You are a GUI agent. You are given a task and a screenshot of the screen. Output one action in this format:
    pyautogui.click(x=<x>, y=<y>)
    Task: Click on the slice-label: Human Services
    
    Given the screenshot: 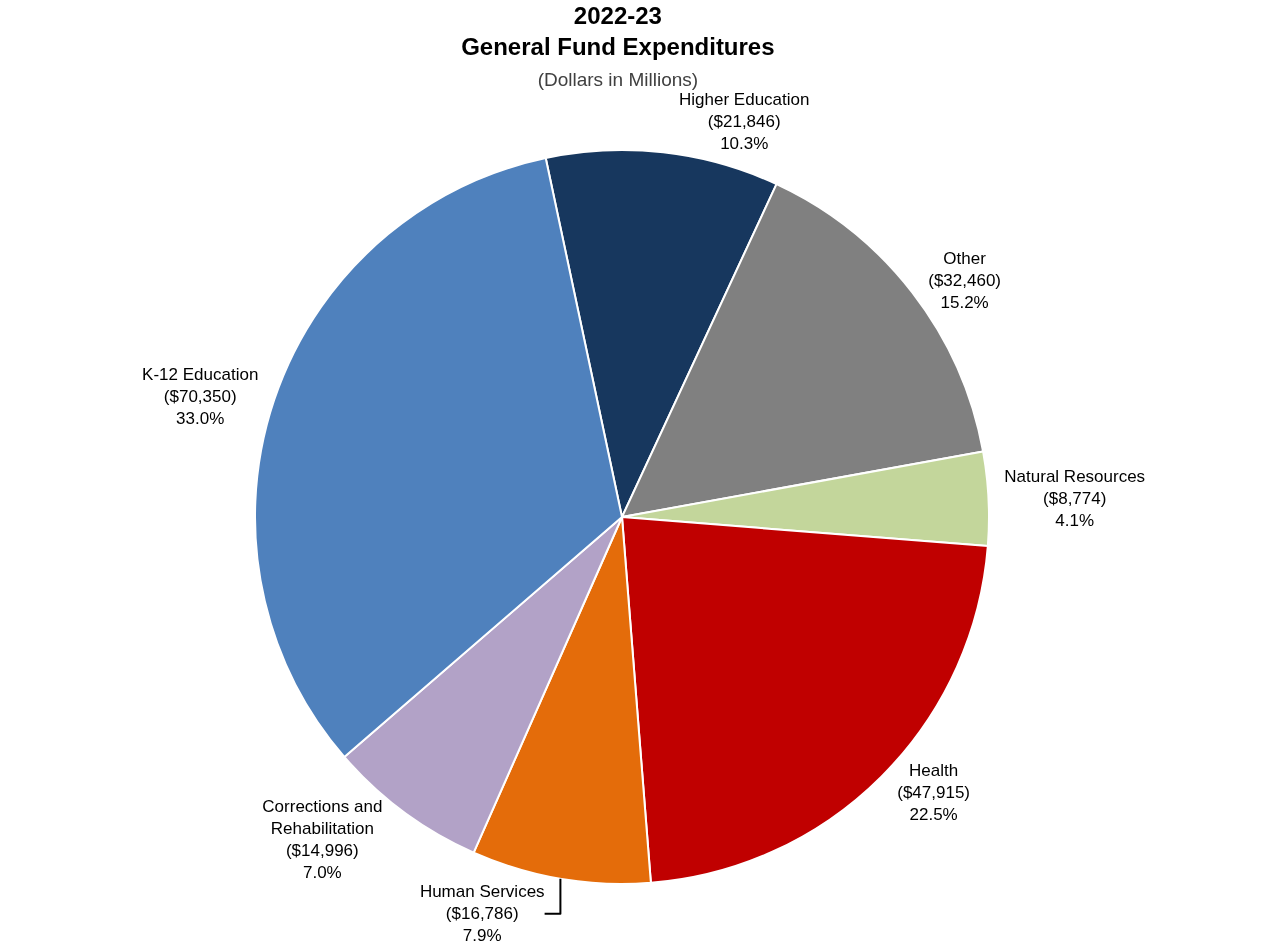 What is the action you would take?
    pyautogui.click(x=482, y=892)
    